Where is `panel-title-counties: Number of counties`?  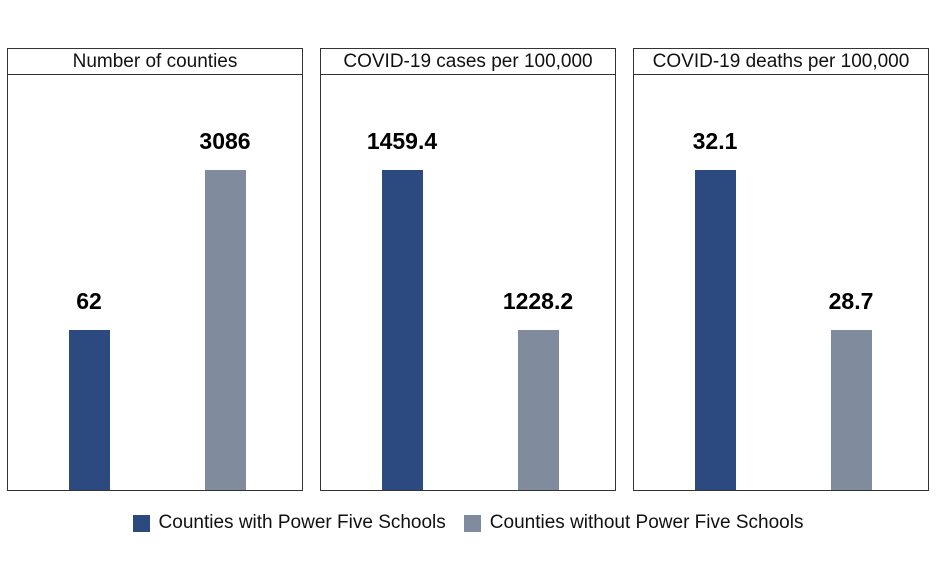 panel-title-counties: Number of counties is located at coordinates (155, 62).